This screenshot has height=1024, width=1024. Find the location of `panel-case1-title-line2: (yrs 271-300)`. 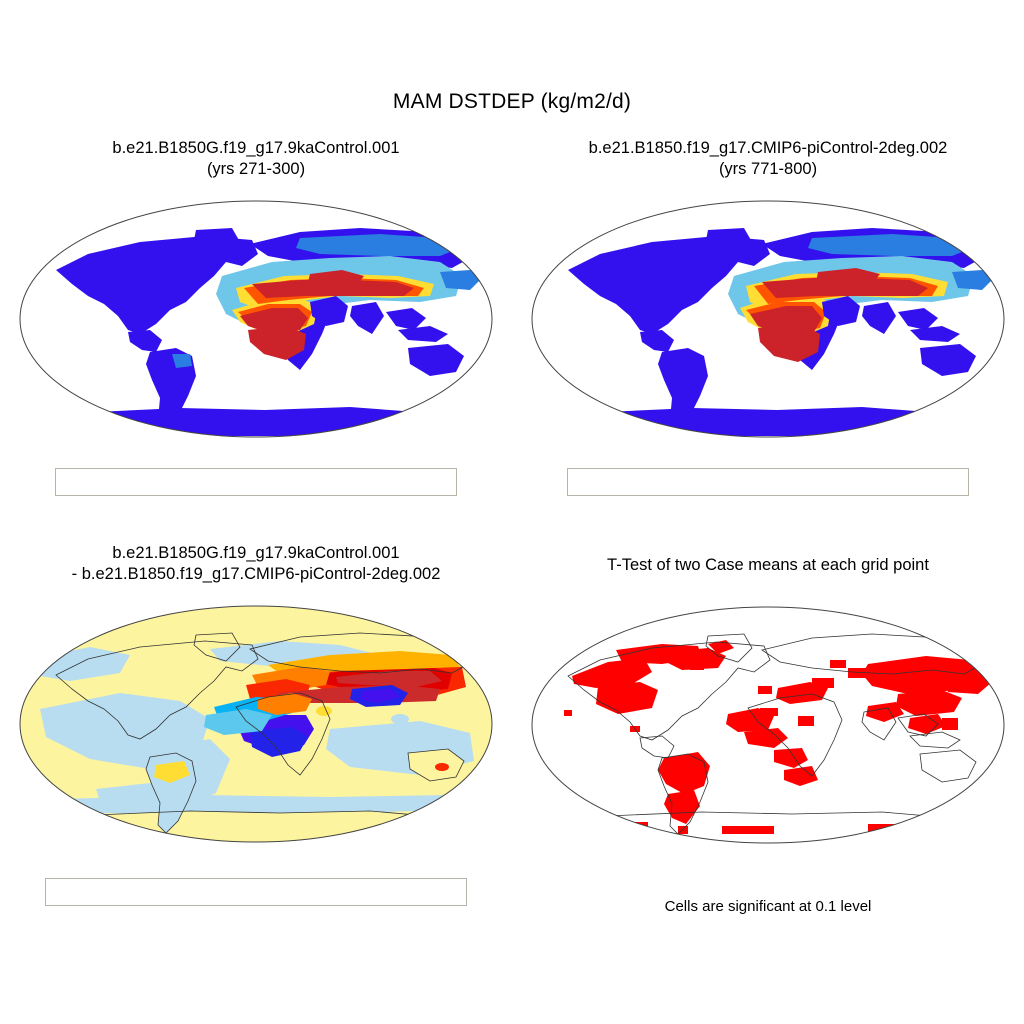

panel-case1-title-line2: (yrs 271-300) is located at coordinates (256, 169).